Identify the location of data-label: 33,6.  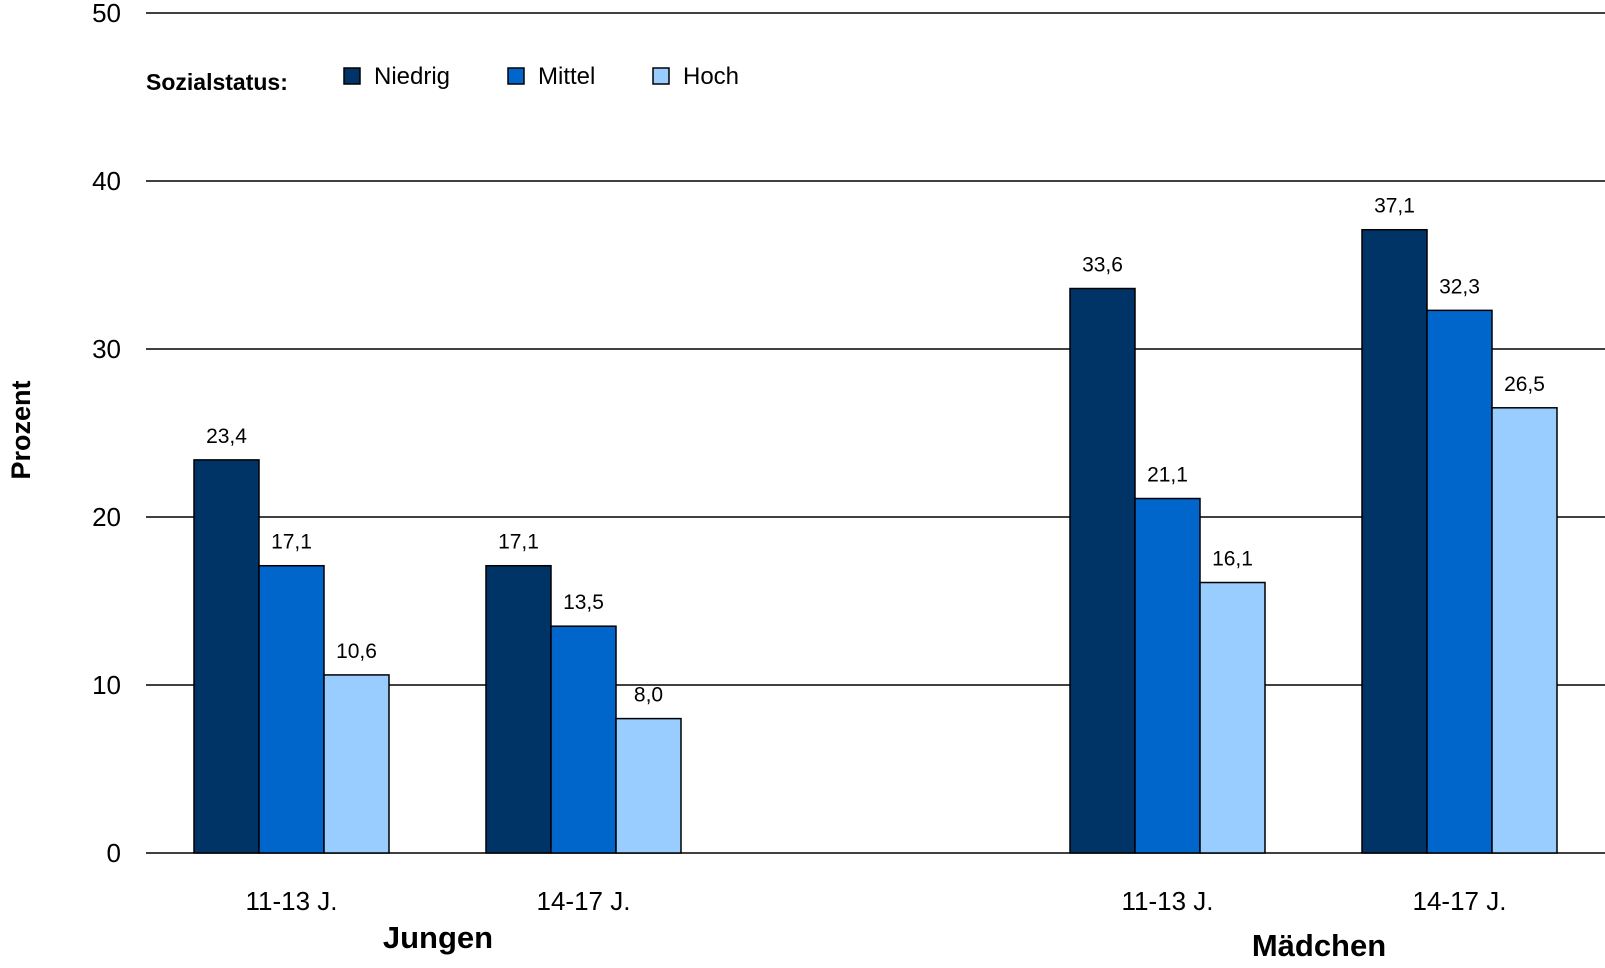
(1102, 265).